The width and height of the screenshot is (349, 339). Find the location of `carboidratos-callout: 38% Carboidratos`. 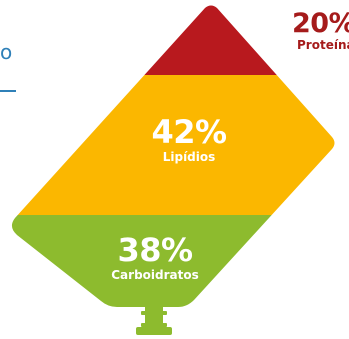

carboidratos-callout: 38% Carboidratos is located at coordinates (155, 257).